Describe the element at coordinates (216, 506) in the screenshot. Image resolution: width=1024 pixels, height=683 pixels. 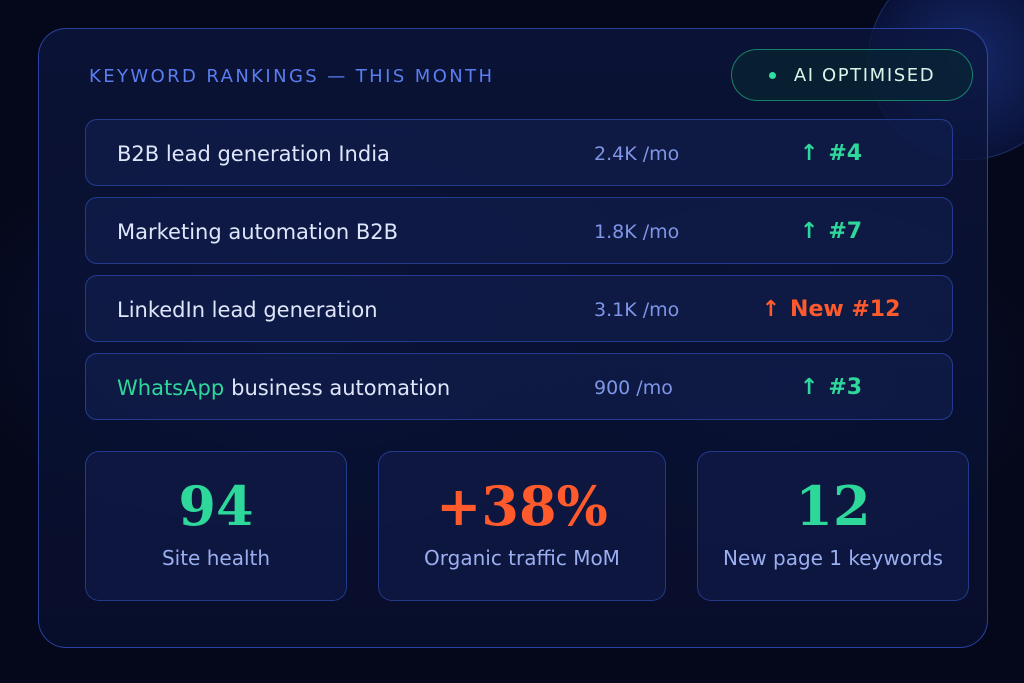
I see `stat-value: 94` at that location.